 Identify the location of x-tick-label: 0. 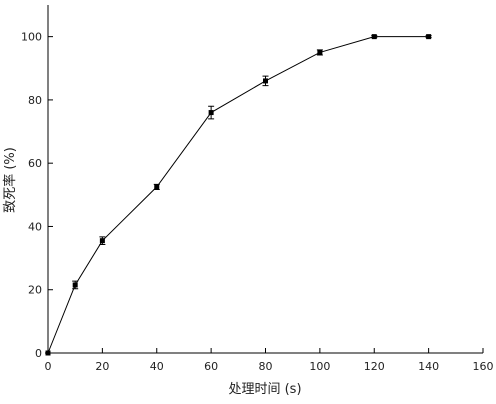
(48, 366).